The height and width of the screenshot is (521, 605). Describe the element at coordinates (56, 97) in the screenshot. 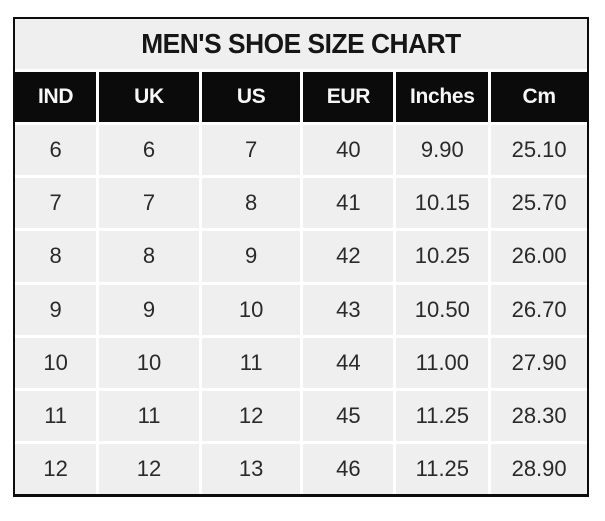

I see `column-header-ind: IND` at that location.